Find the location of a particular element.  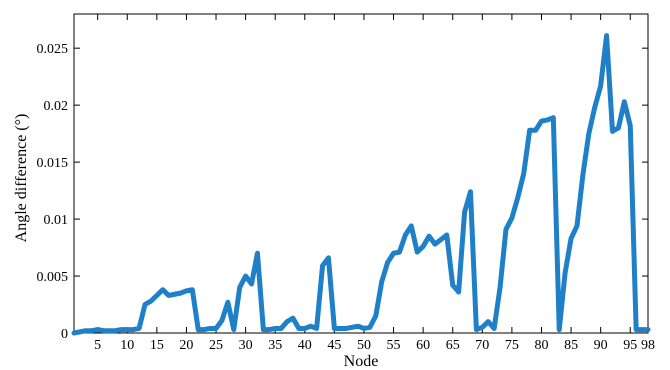

x-tick-label: 75 is located at coordinates (512, 345).